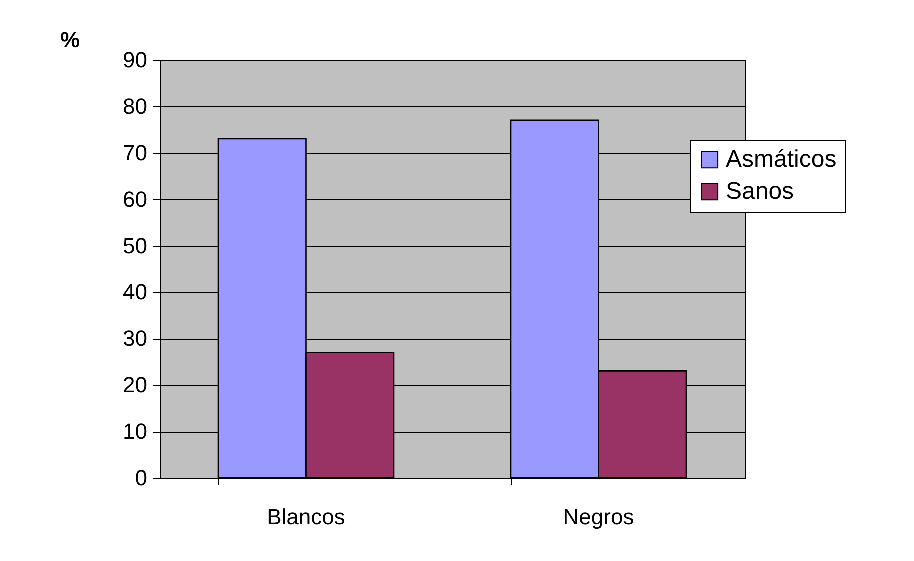 Image resolution: width=914 pixels, height=561 pixels. What do you see at coordinates (135, 385) in the screenshot?
I see `y-tick-label: 20` at bounding box center [135, 385].